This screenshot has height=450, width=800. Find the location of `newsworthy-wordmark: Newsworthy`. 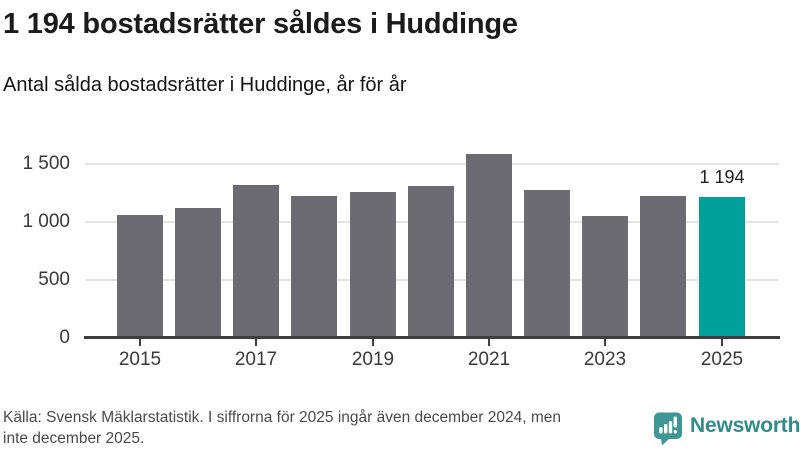

newsworthy-wordmark: Newsworthy is located at coordinates (745, 425).